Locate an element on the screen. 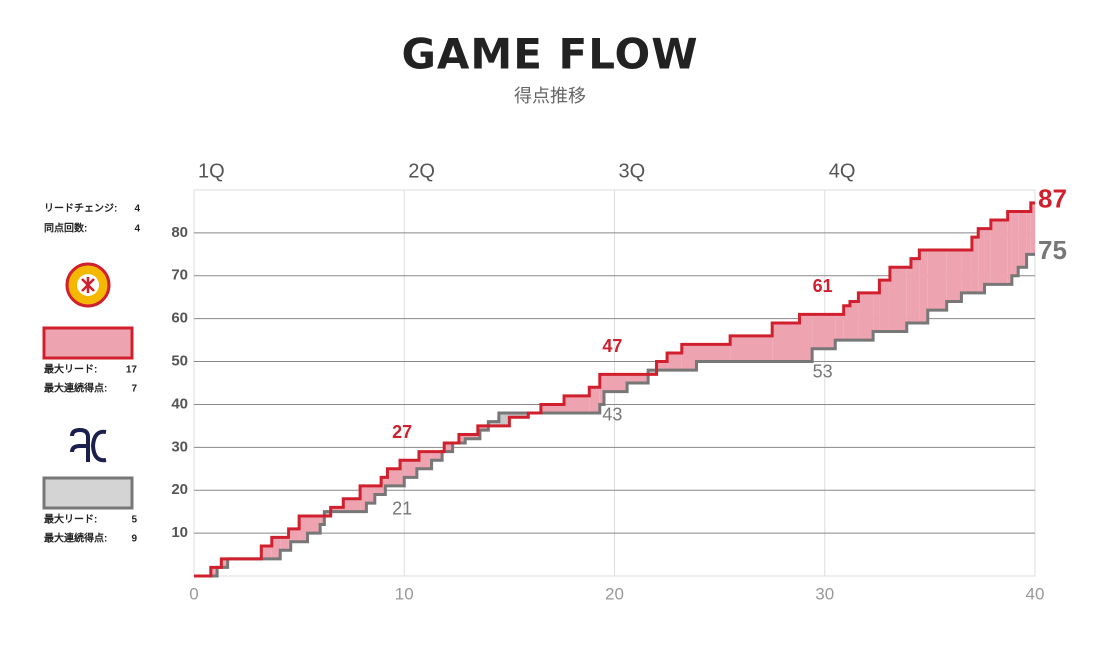  period-label: 4Q is located at coordinates (842, 171).